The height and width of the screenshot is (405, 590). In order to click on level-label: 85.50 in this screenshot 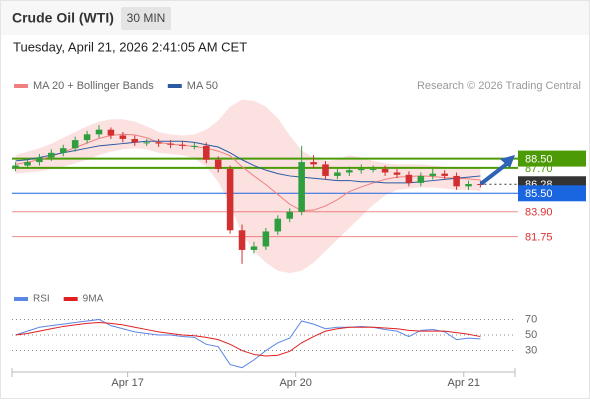, I will do `click(539, 194)`.